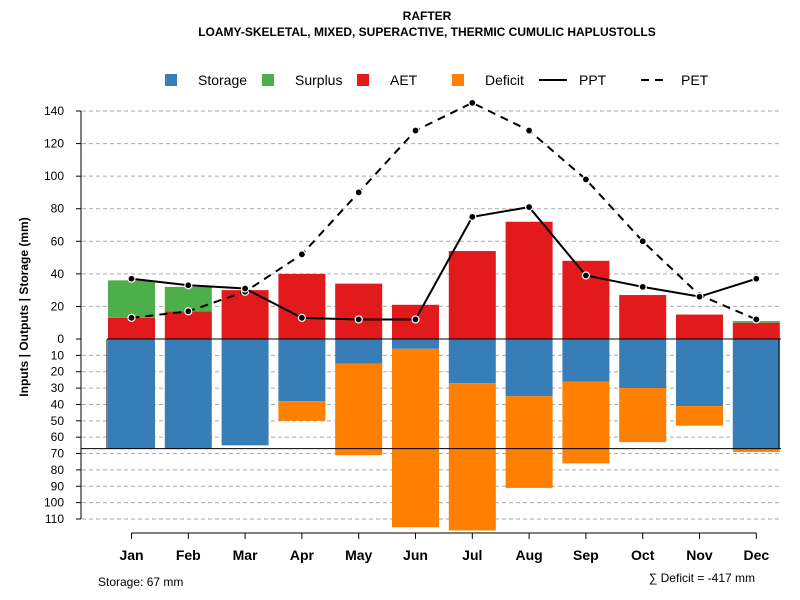 The width and height of the screenshot is (800, 600). I want to click on bar-storage-may, so click(359, 351).